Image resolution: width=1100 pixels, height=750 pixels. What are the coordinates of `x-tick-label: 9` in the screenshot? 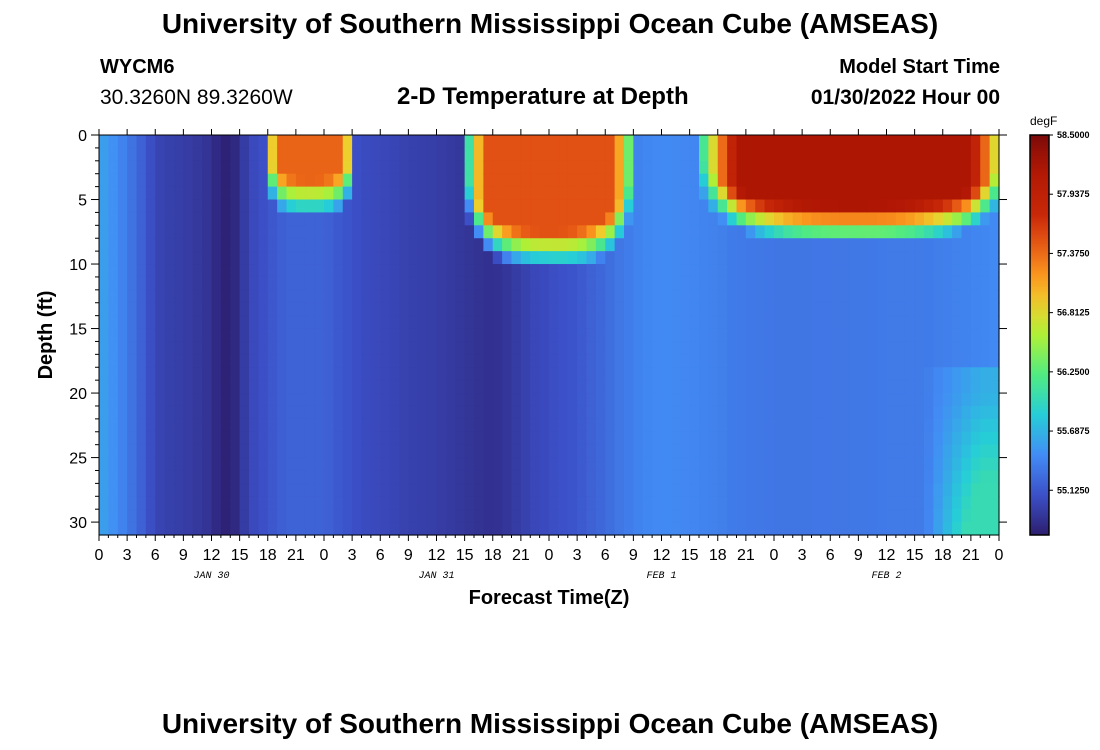 It's located at (408, 555).